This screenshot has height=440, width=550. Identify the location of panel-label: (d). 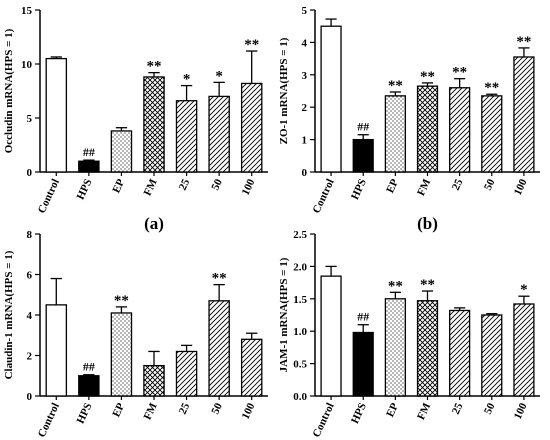
(427, 439).